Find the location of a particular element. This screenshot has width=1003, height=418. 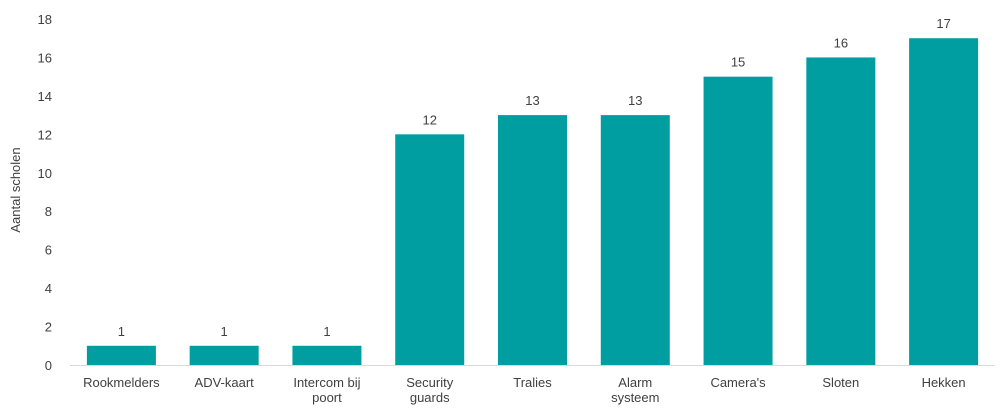

y-tick-label: 6 is located at coordinates (48, 250).